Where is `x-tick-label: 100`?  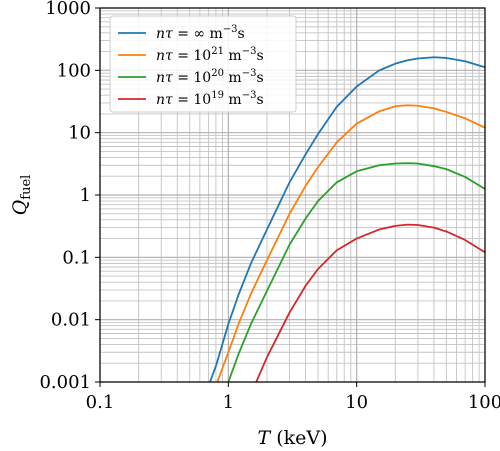 x-tick-label: 100 is located at coordinates (484, 402).